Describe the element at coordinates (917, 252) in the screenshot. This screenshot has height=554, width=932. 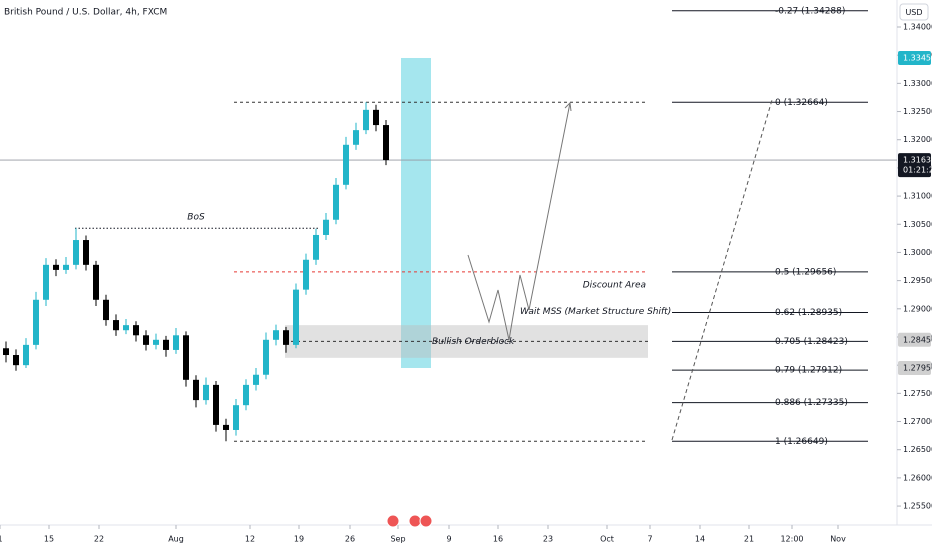
I see `y-tick-label: 1.30000` at that location.